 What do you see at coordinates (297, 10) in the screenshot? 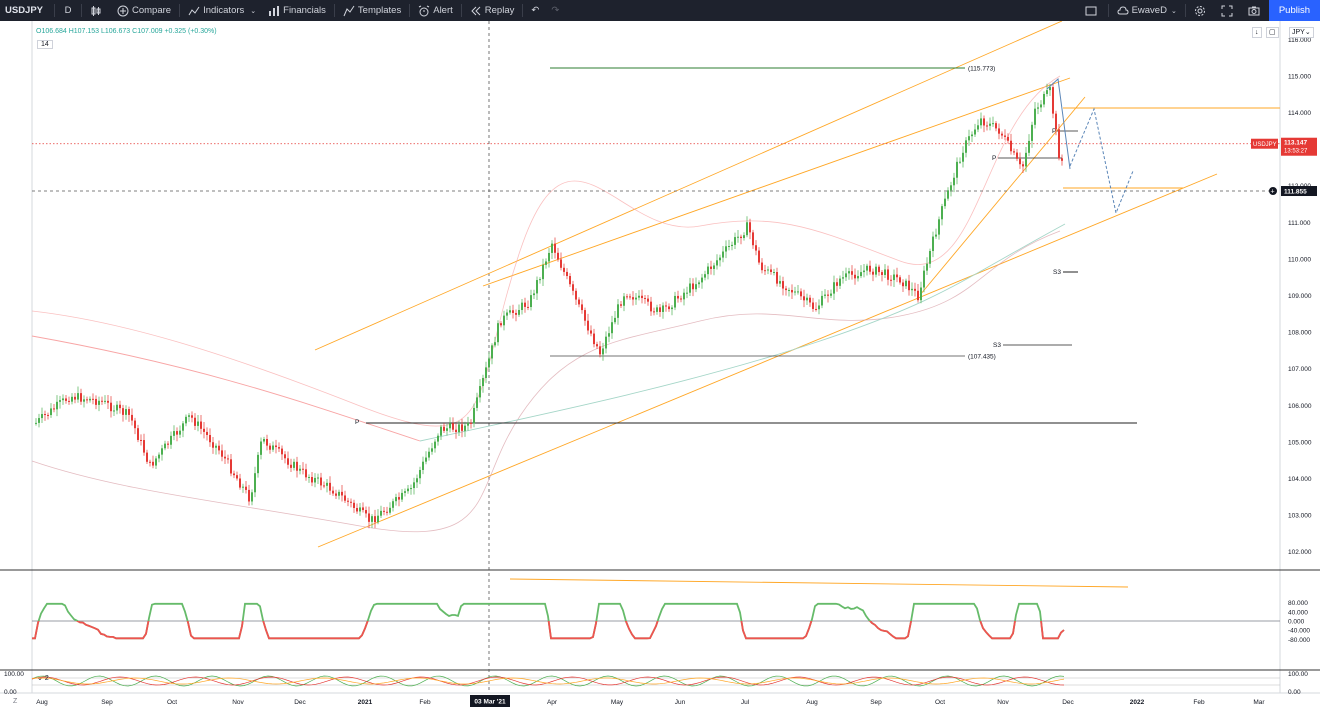
I see `financials-button: Financials` at bounding box center [297, 10].